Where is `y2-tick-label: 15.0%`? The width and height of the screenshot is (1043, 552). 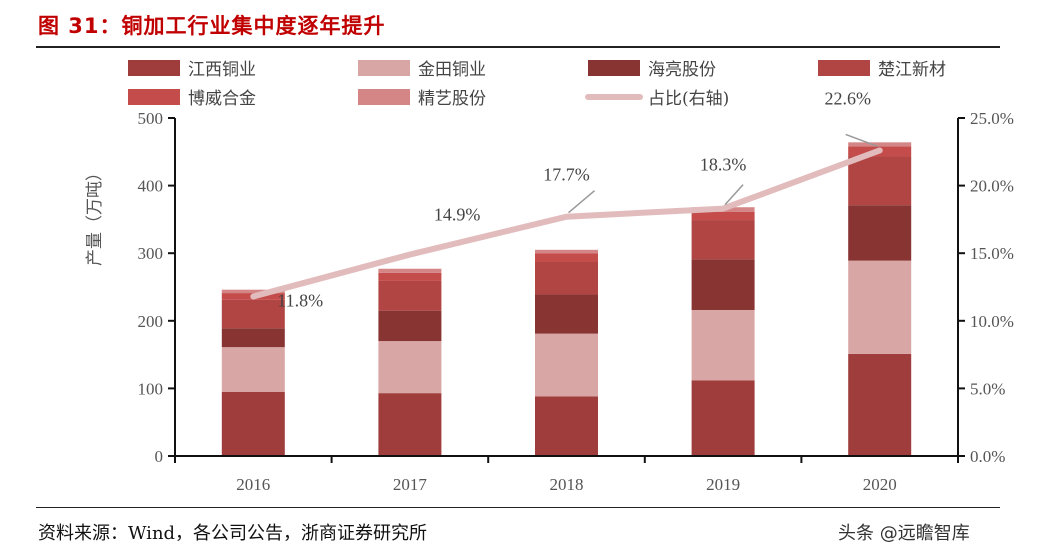 y2-tick-label: 15.0% is located at coordinates (992, 253).